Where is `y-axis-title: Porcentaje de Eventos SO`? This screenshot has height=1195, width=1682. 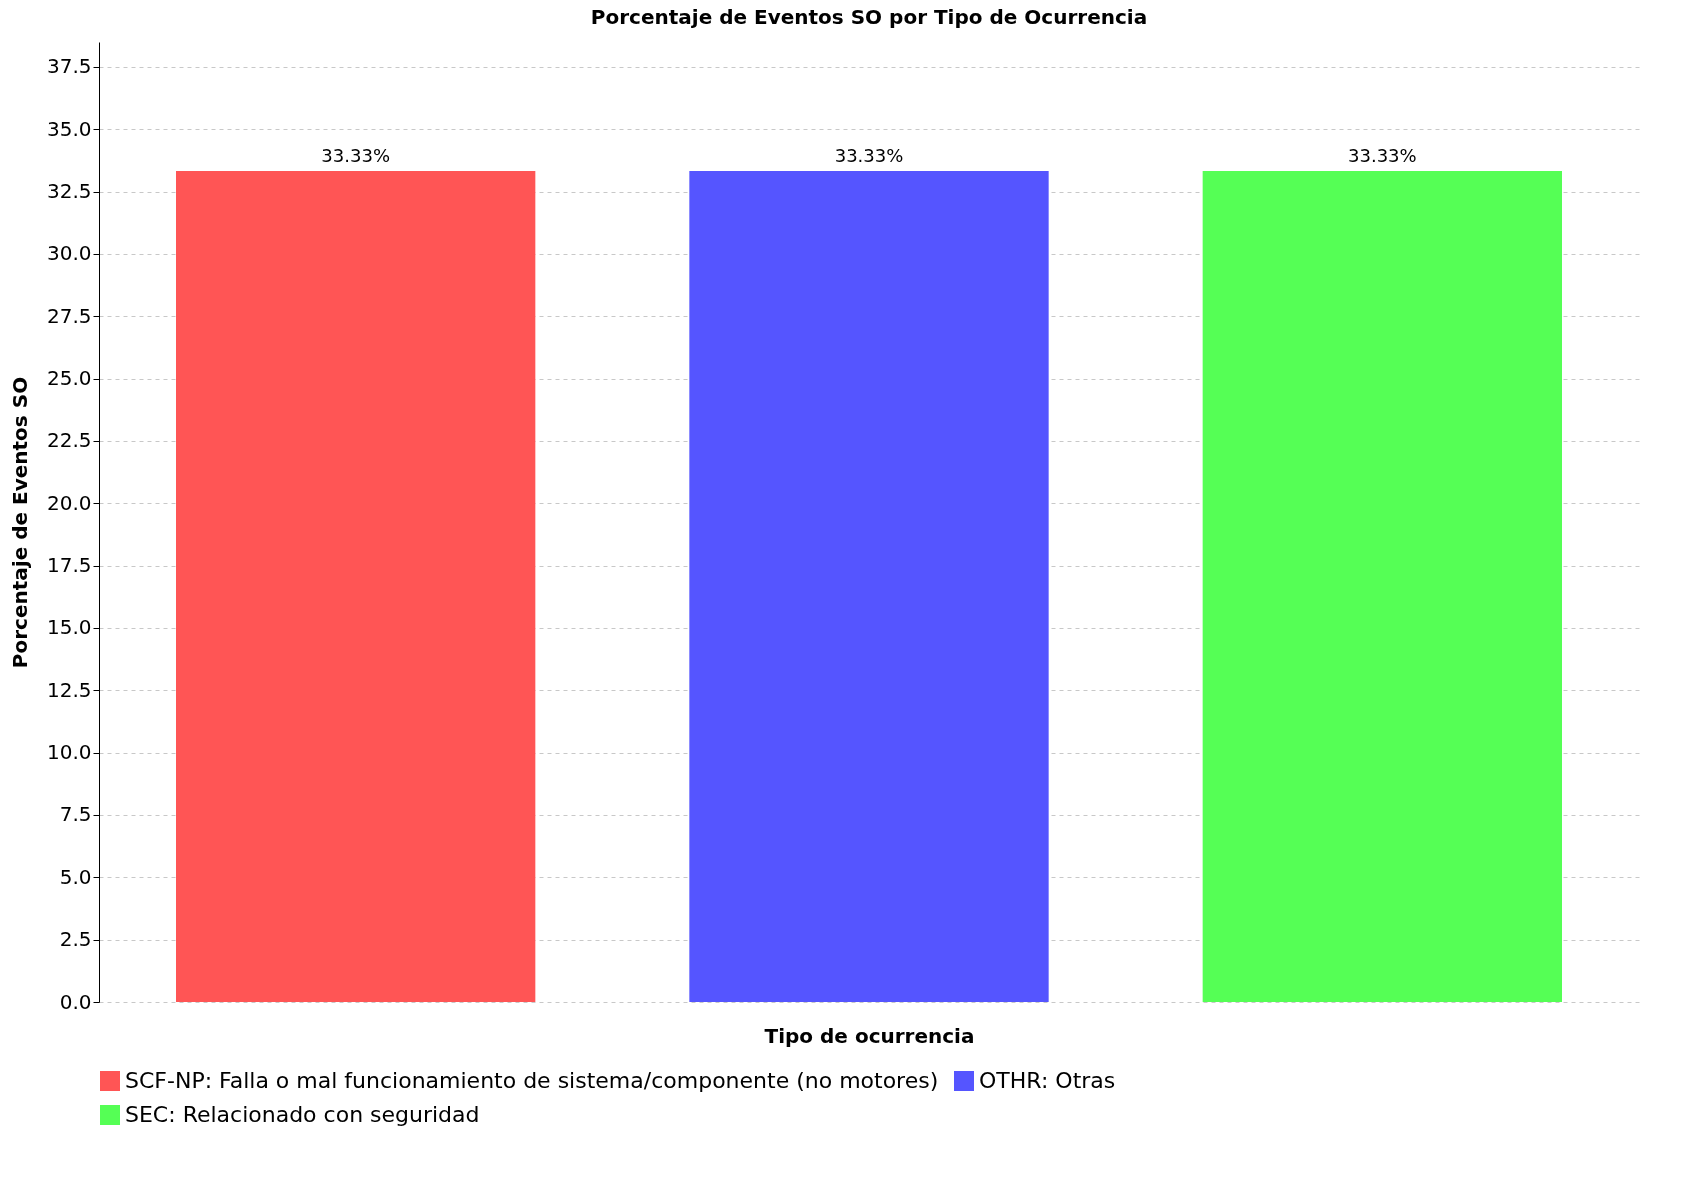
y-axis-title: Porcentaje de Eventos SO is located at coordinates (19, 522).